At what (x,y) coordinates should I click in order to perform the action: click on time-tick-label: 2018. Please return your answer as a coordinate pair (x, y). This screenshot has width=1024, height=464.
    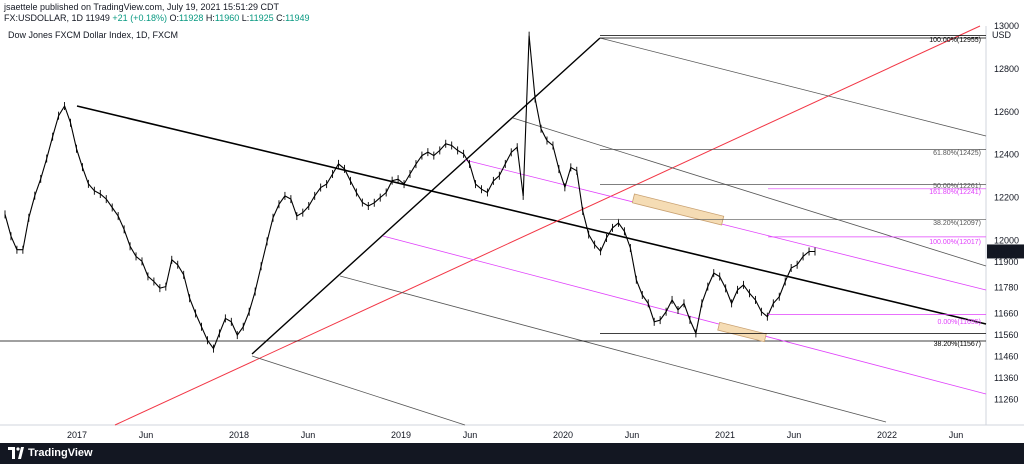
    Looking at the image, I should click on (239, 435).